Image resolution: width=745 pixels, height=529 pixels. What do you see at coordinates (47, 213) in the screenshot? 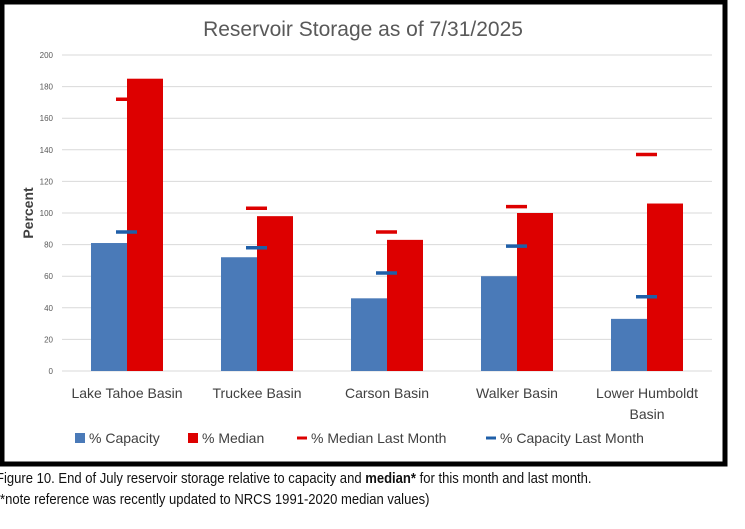
I see `y-tick-label: 100` at bounding box center [47, 213].